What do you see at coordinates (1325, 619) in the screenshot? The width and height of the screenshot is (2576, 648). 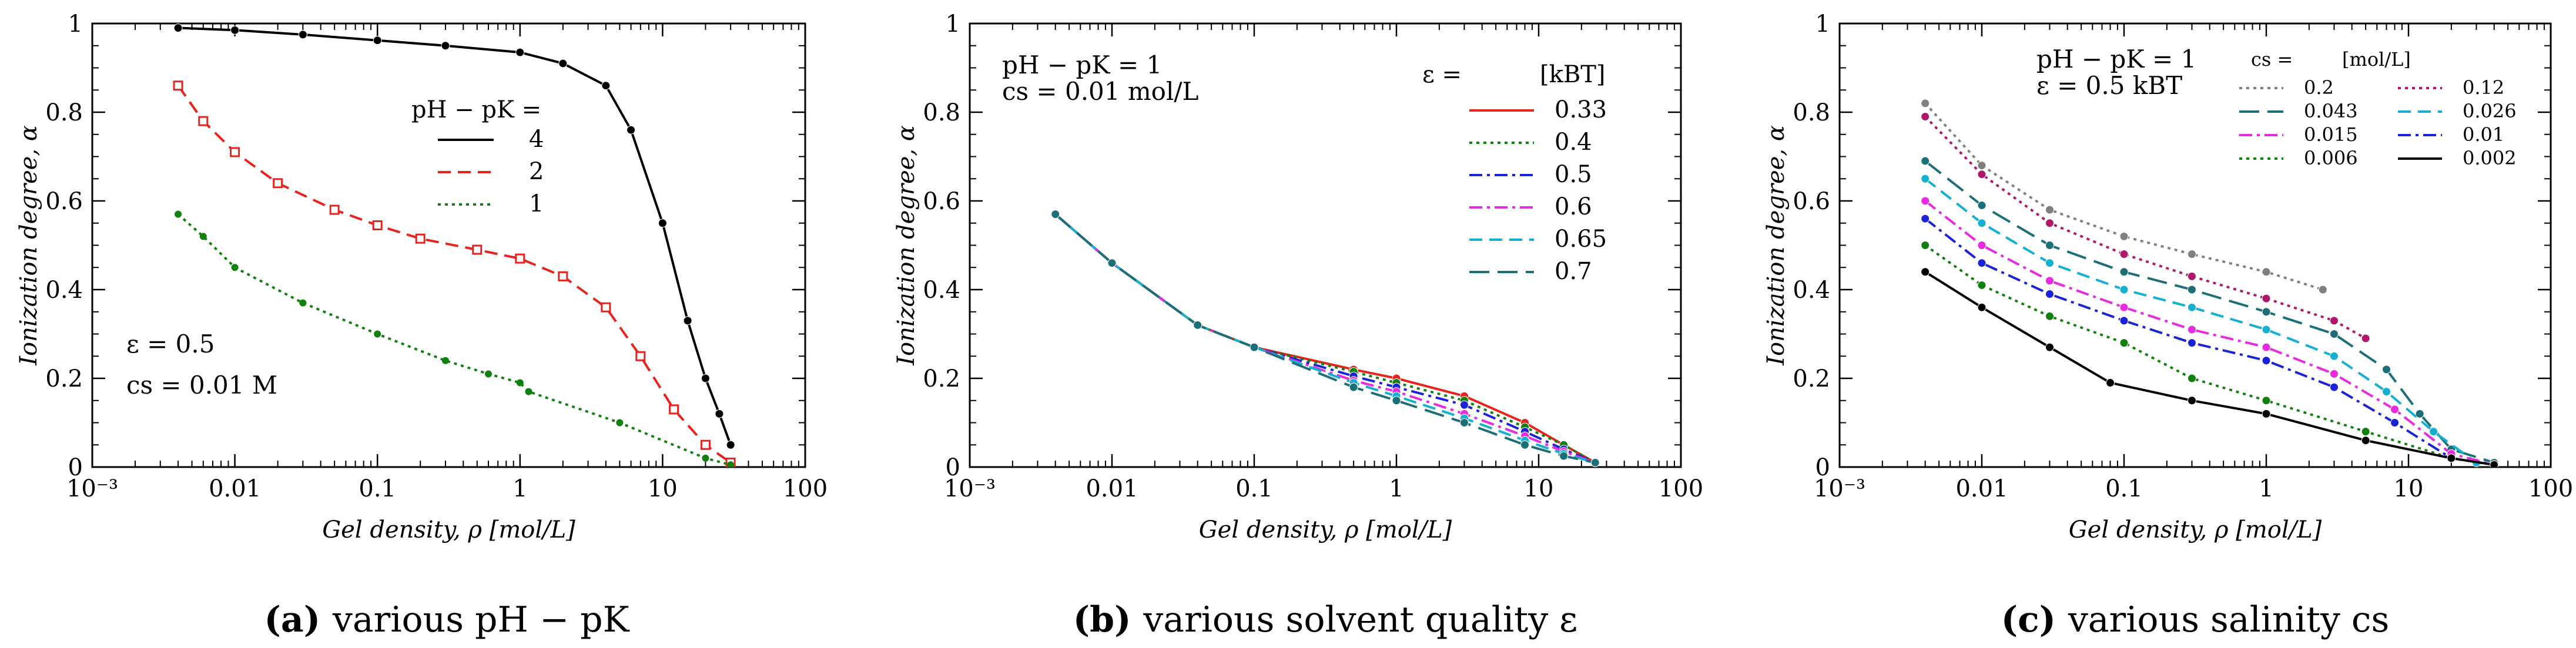 I see `panel-caption: (b) various solvent quality ε` at bounding box center [1325, 619].